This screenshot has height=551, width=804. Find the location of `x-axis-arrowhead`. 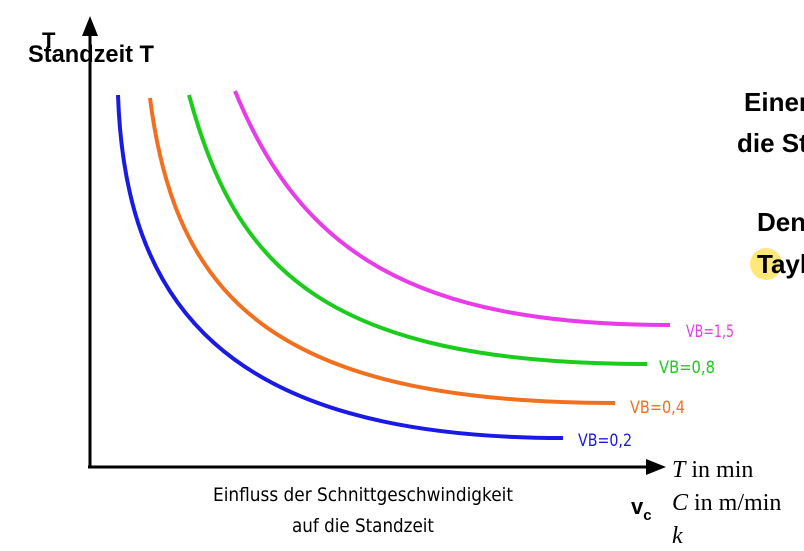

x-axis-arrowhead is located at coordinates (656, 467).